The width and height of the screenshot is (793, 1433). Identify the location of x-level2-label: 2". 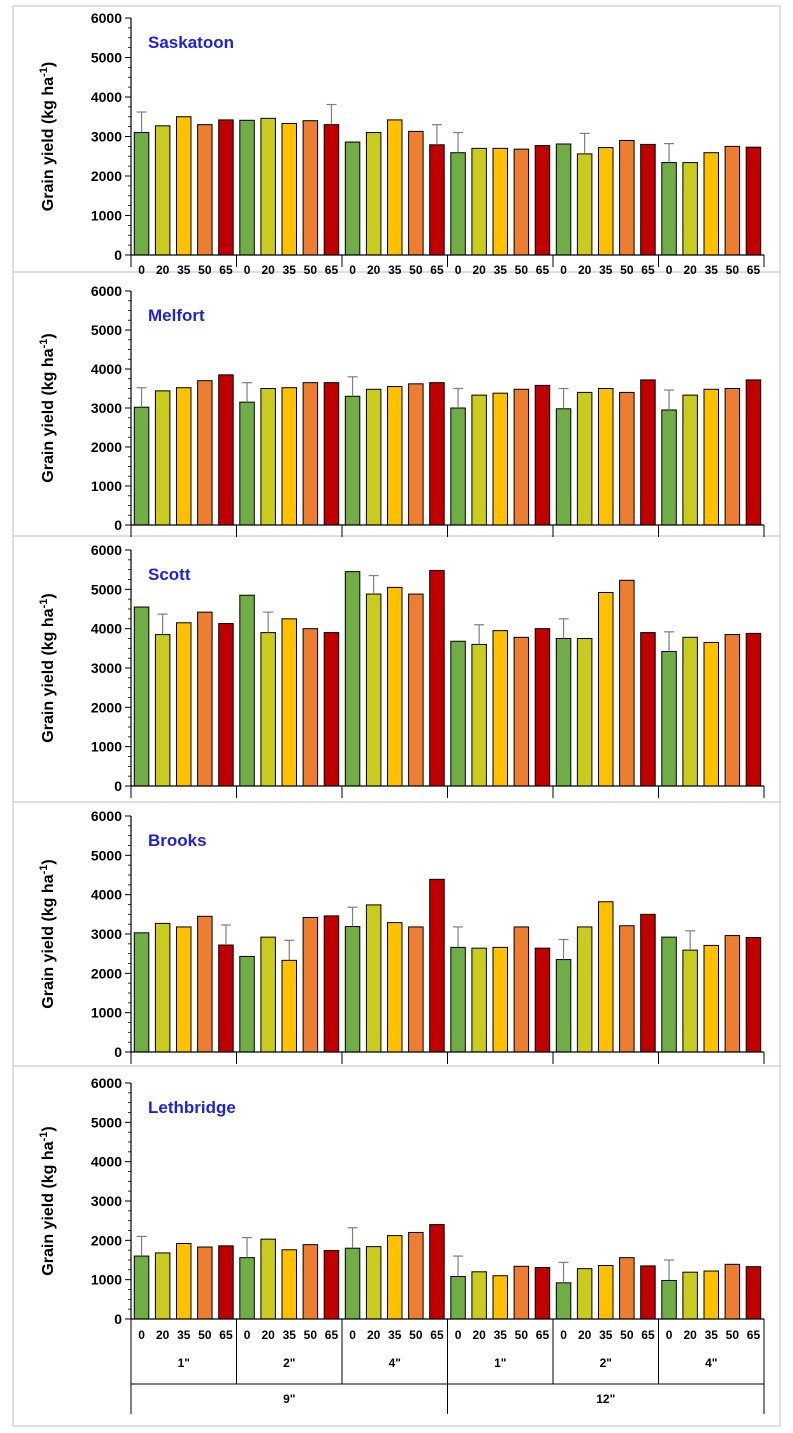
(606, 1363).